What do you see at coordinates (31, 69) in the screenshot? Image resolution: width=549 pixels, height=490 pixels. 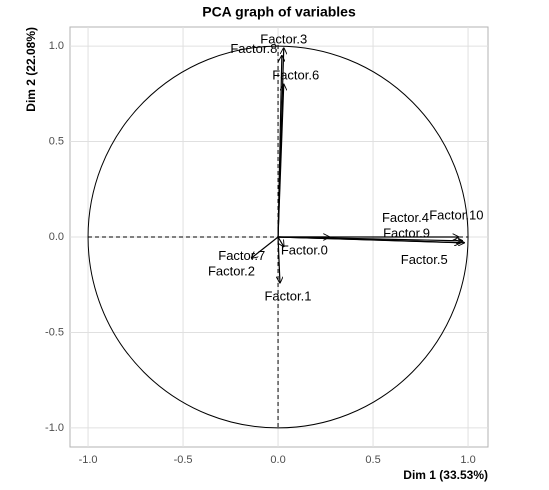 I see `y-axis-label: Dim 2 (22.08%)` at bounding box center [31, 69].